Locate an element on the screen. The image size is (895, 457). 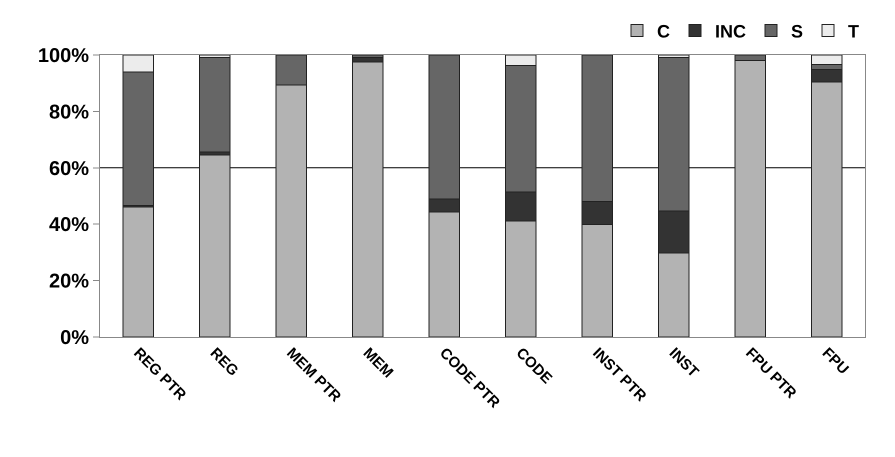
legend-label: C is located at coordinates (663, 32).